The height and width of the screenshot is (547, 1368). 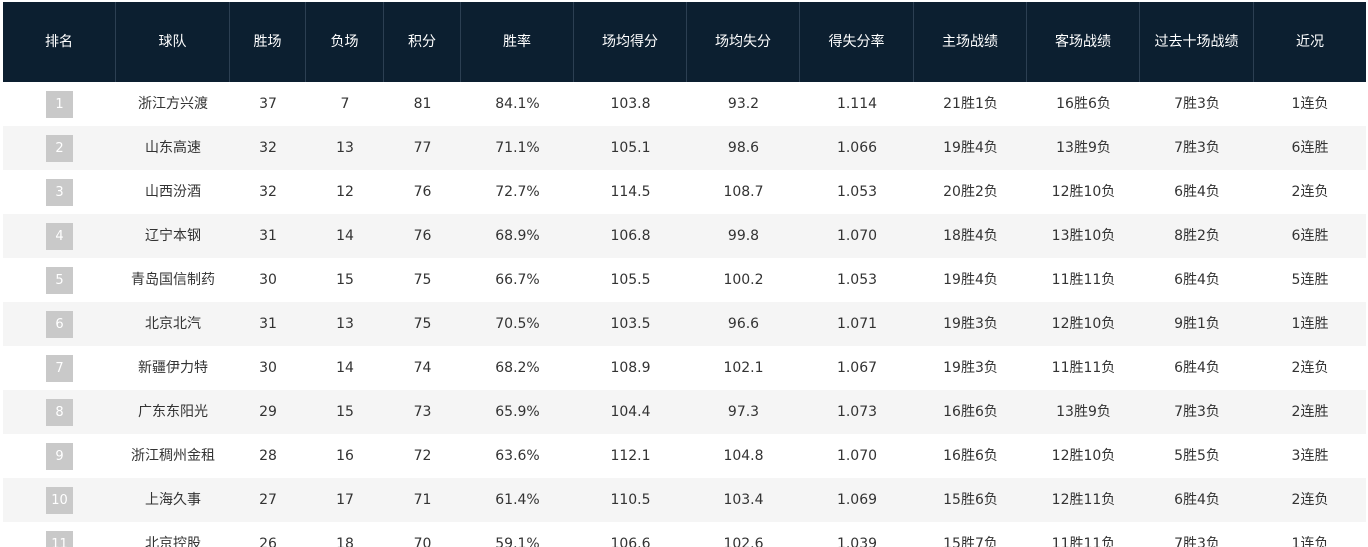 What do you see at coordinates (173, 148) in the screenshot?
I see `table-cell: 山东高速` at bounding box center [173, 148].